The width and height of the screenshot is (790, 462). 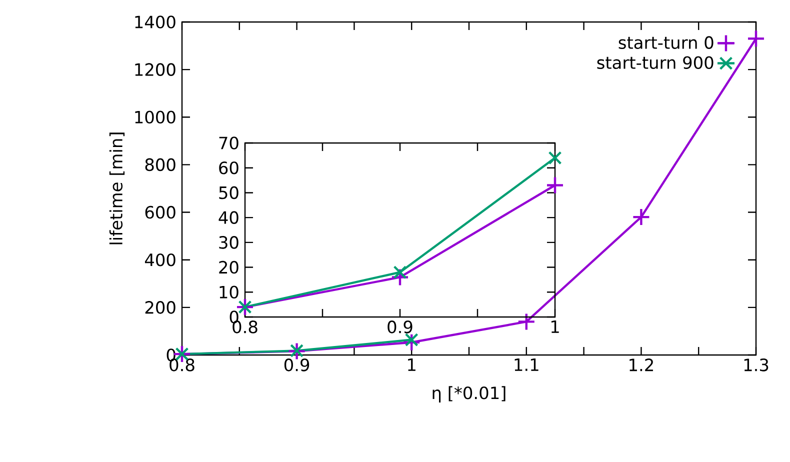 What do you see at coordinates (228, 217) in the screenshot?
I see `y-tick-label: 40` at bounding box center [228, 217].